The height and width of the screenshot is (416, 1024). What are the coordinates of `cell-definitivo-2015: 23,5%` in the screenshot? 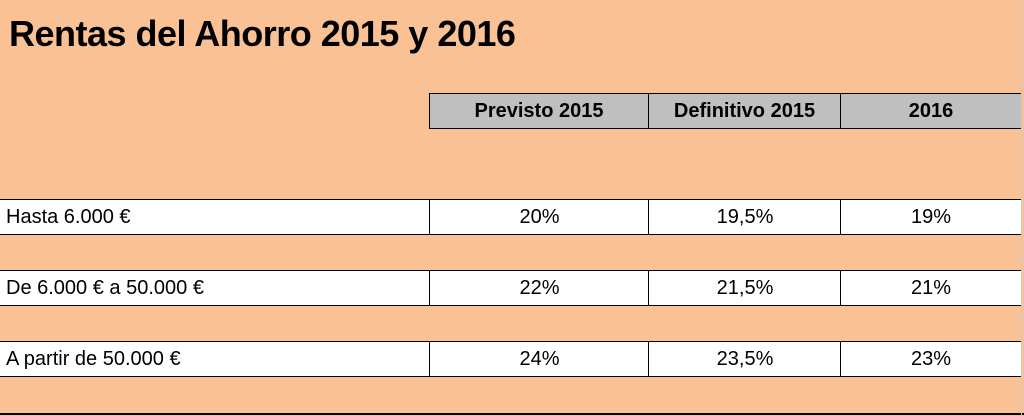 It's located at (744, 359).